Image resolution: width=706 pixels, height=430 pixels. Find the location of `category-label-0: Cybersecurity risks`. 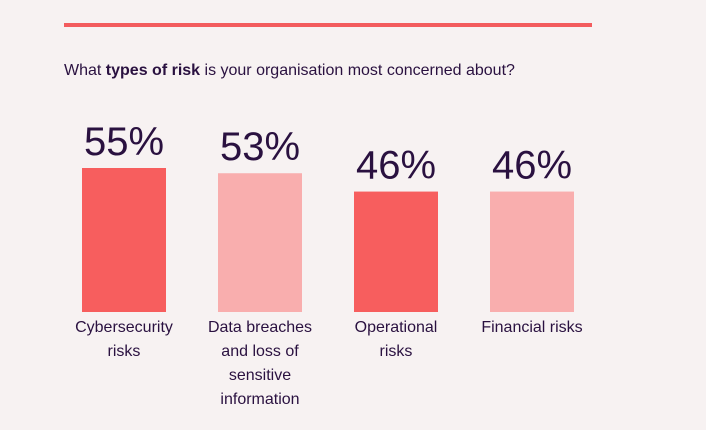

category-label-0: Cybersecurity risks is located at coordinates (124, 340).